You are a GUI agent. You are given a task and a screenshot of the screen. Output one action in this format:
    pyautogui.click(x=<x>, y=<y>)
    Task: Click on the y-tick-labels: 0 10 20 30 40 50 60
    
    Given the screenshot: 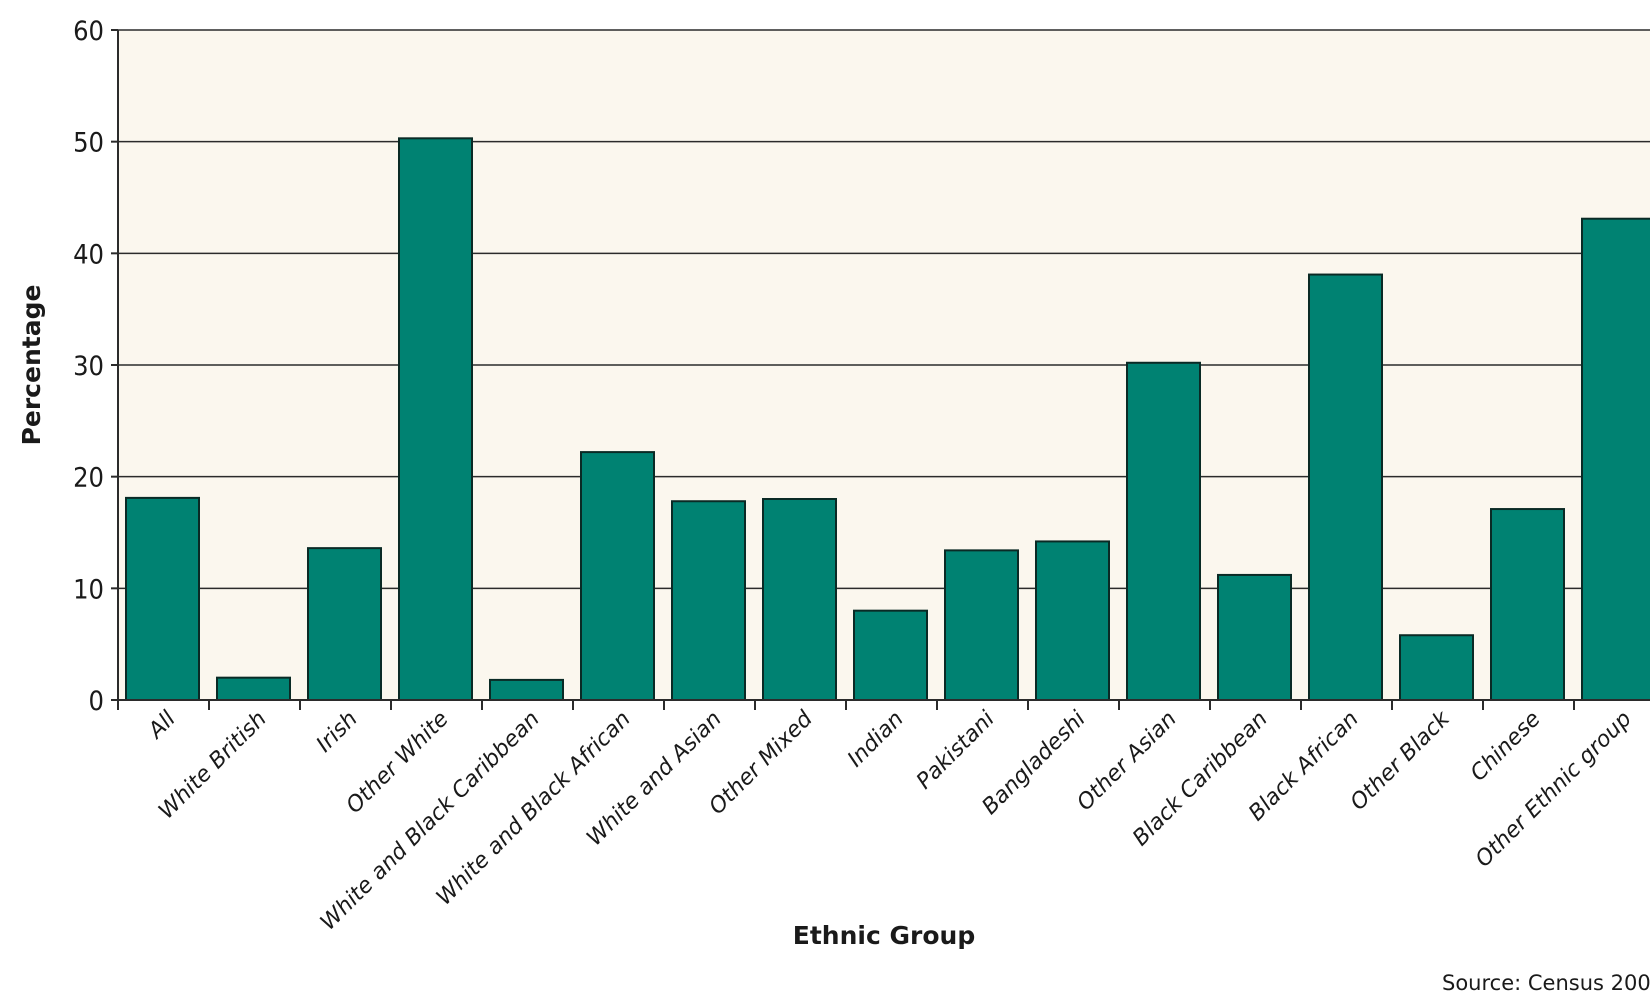 What is the action you would take?
    pyautogui.click(x=88, y=366)
    